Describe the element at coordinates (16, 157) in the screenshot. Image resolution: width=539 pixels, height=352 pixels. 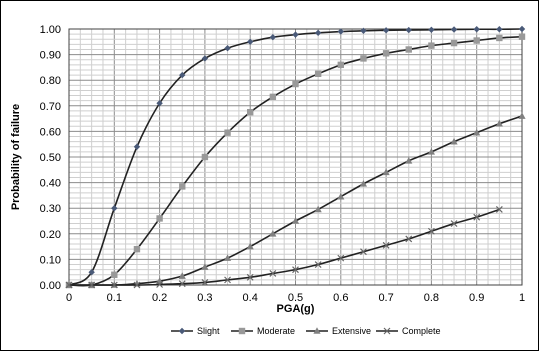
I see `y-axis-label: Probability of failure` at that location.